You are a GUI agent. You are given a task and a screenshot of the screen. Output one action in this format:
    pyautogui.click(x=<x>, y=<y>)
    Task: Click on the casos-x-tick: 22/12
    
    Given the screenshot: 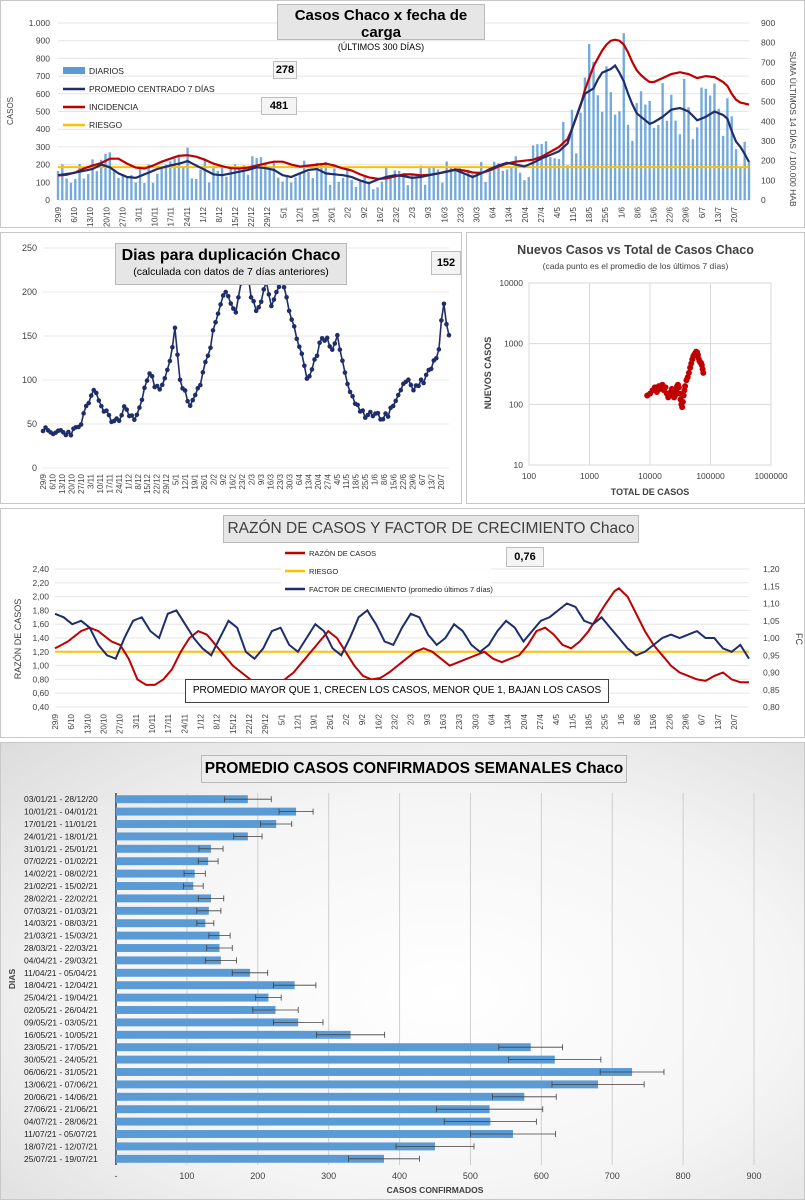 What is the action you would take?
    pyautogui.click(x=251, y=216)
    